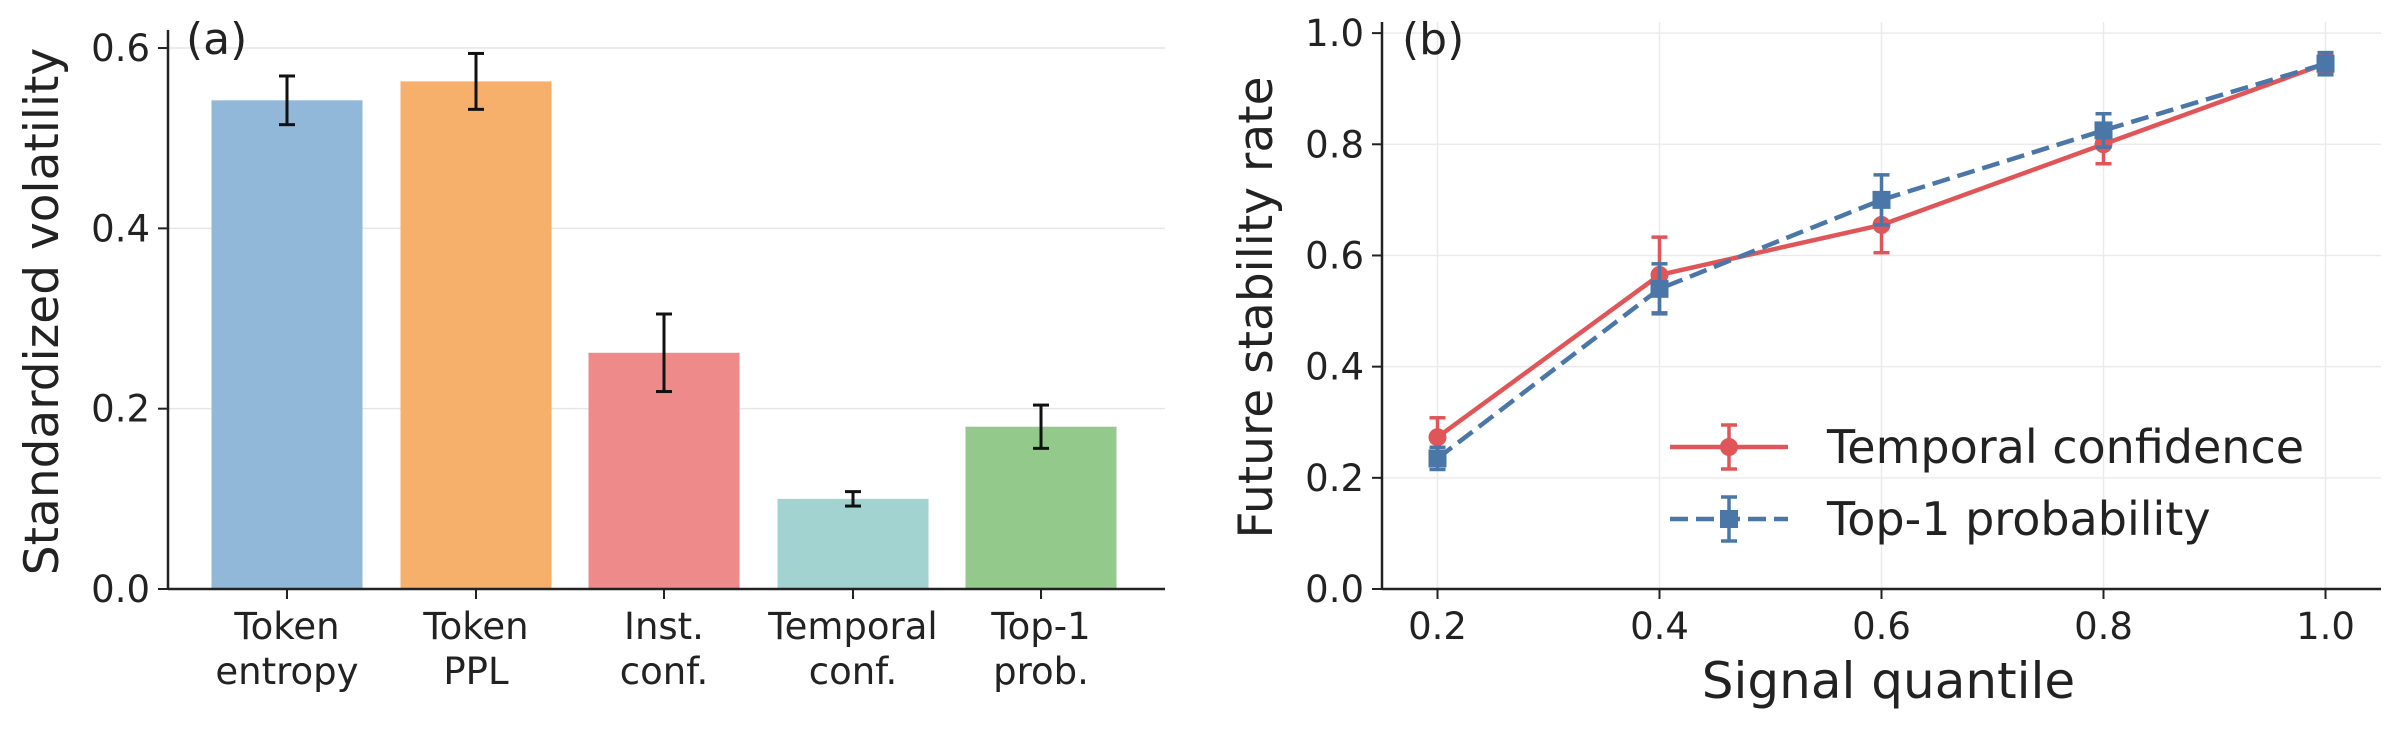 Image resolution: width=2399 pixels, height=732 pixels. I want to click on x-tick-label: Top-1 prob., so click(1040, 649).